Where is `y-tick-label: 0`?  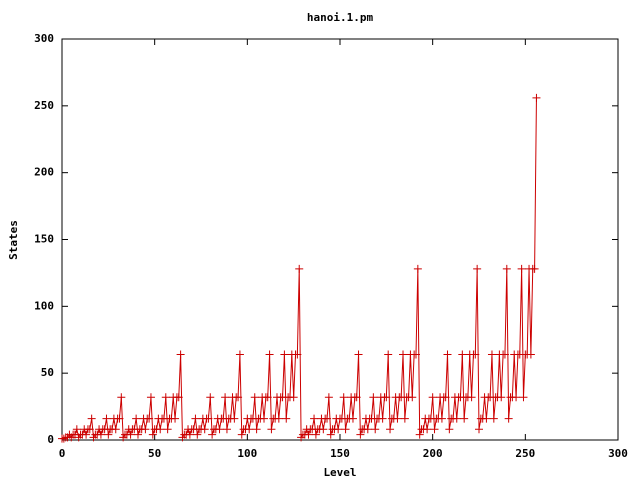 y-tick-label: 0 is located at coordinates (50, 439).